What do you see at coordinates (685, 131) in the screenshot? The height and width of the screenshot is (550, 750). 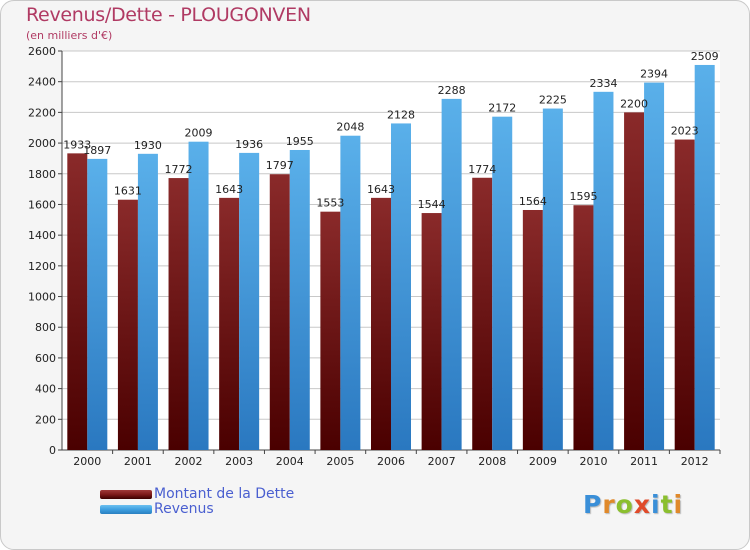 I see `dette-data-label: 2023` at bounding box center [685, 131].